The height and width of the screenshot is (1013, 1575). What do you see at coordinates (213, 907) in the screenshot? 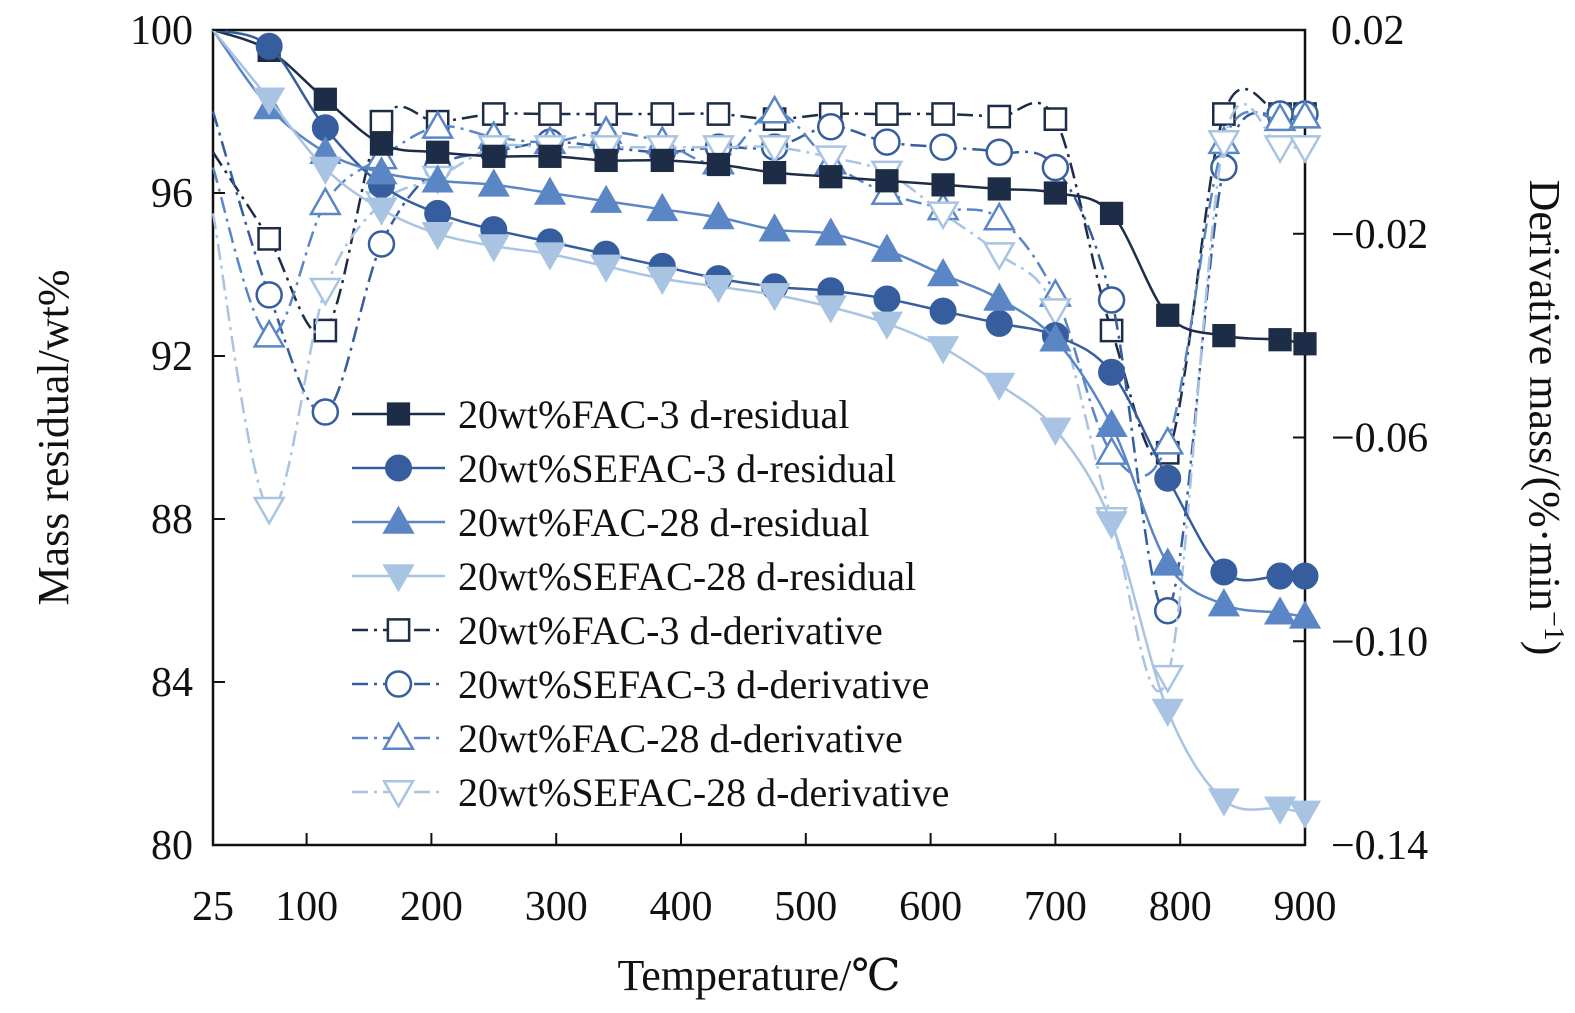
I see `x-tick-label: 25` at bounding box center [213, 907].